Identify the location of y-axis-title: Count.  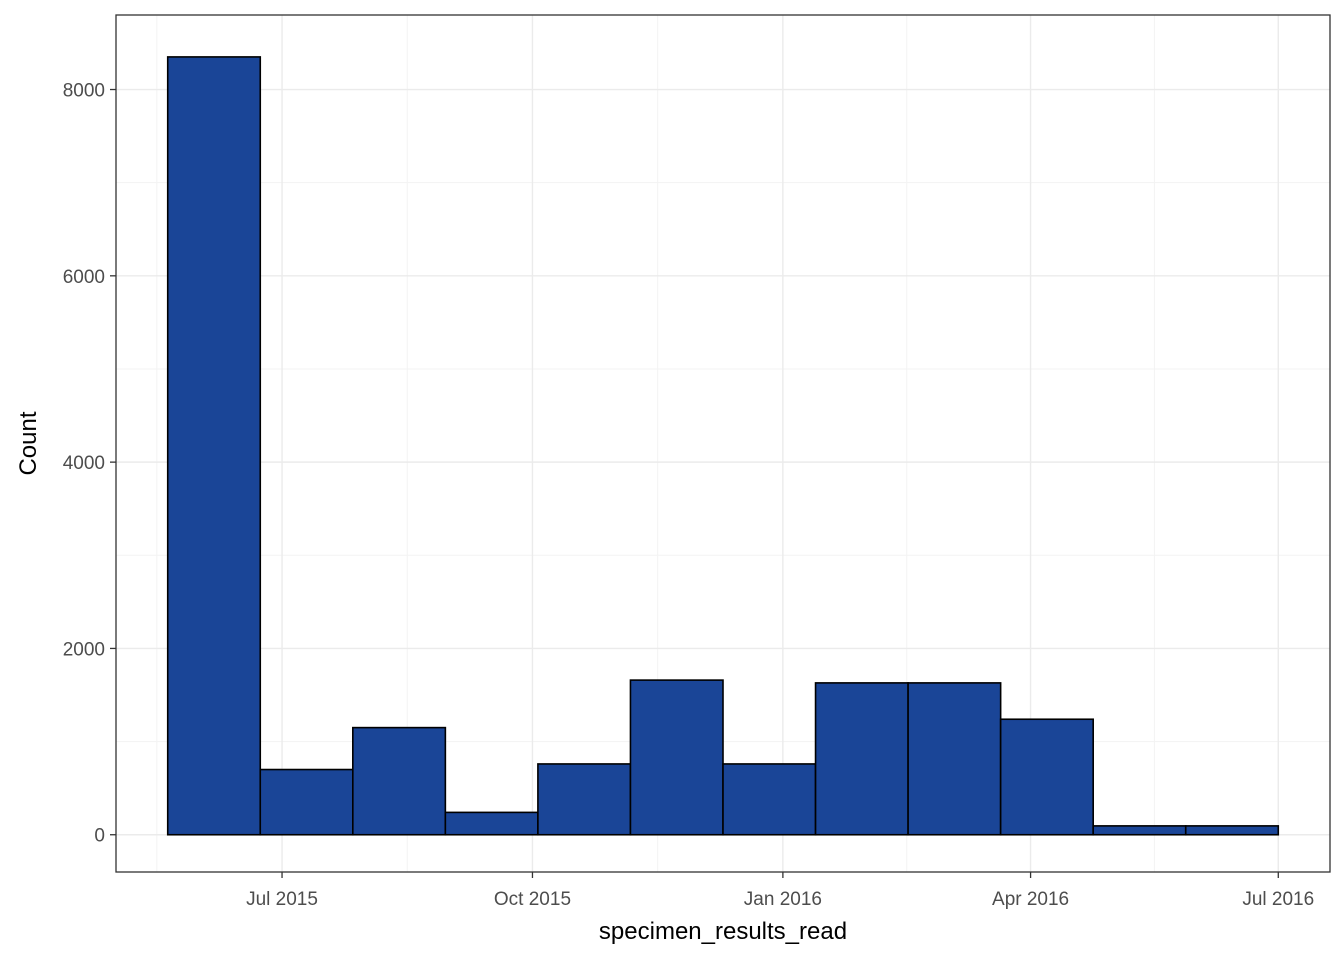
(28, 443).